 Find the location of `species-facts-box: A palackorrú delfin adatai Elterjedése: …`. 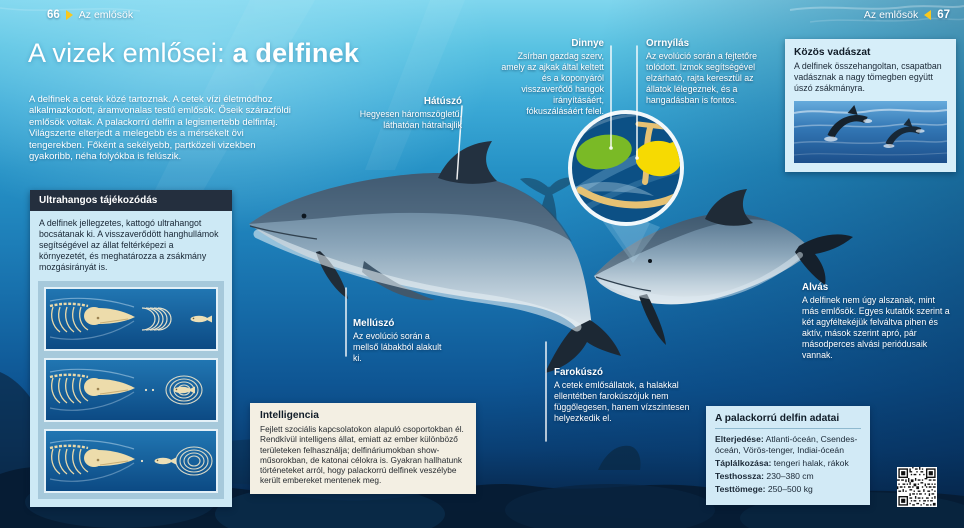

species-facts-box: A palackorrú delfin adatai Elterjedése: … is located at coordinates (788, 455).